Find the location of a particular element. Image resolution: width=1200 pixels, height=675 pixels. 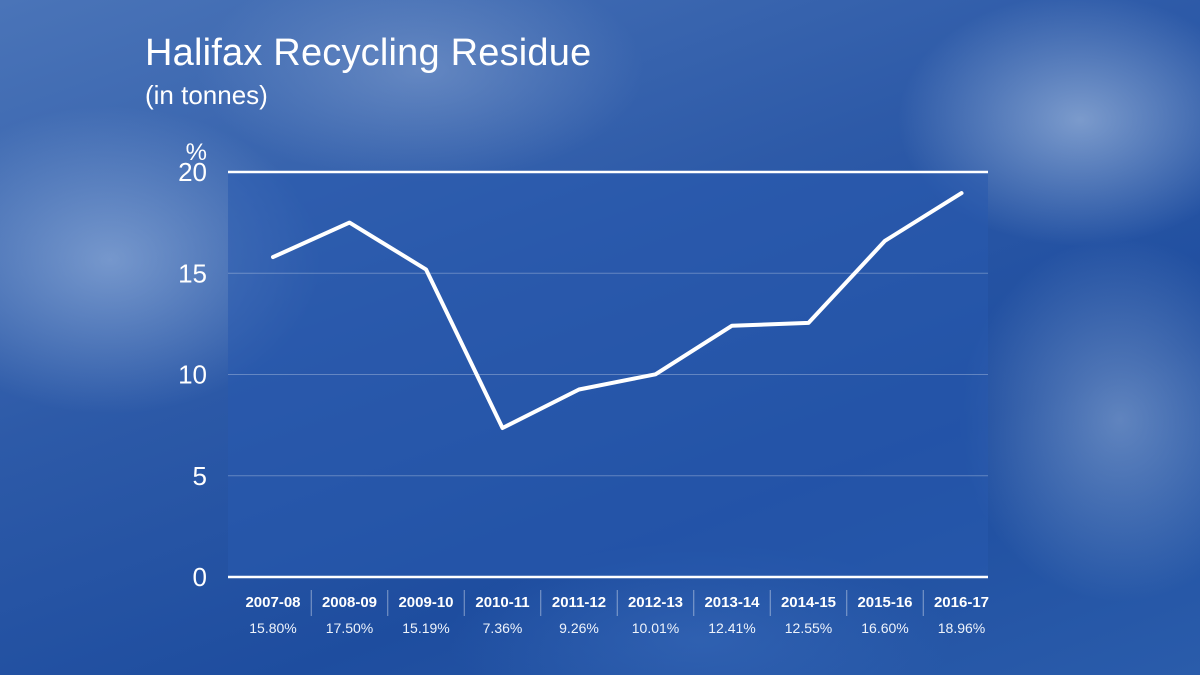

data-value-label: 16.60% is located at coordinates (885, 628).